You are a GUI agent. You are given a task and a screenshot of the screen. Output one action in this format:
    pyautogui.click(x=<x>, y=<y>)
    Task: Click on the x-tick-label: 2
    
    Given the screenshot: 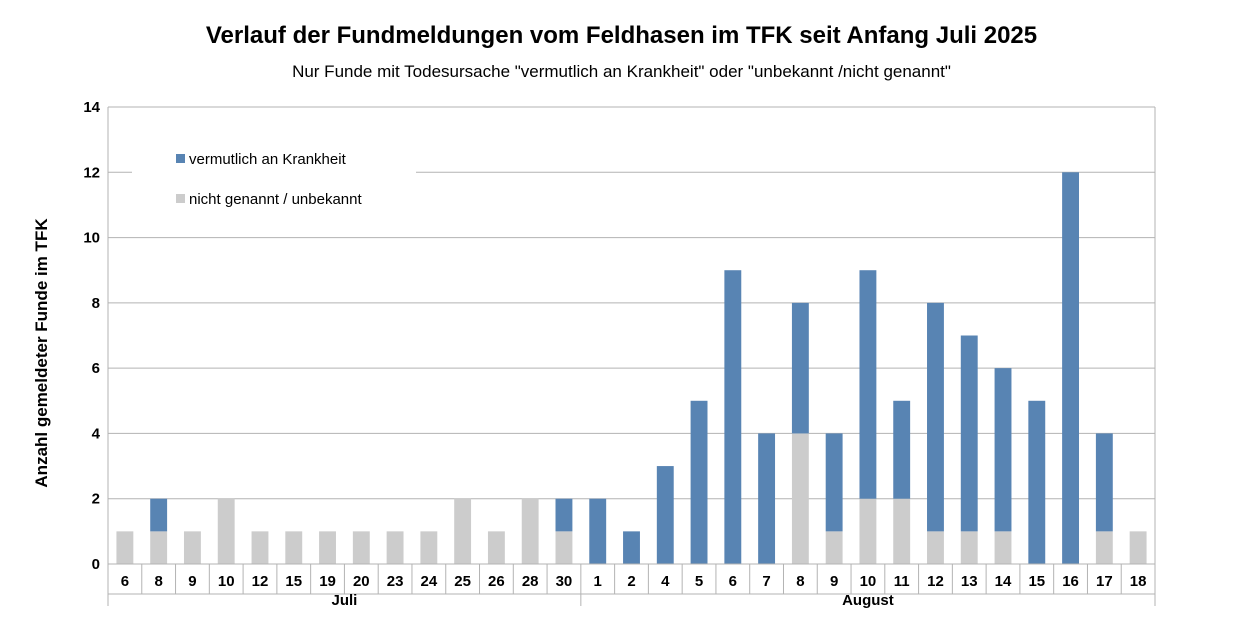 What is the action you would take?
    pyautogui.click(x=631, y=581)
    